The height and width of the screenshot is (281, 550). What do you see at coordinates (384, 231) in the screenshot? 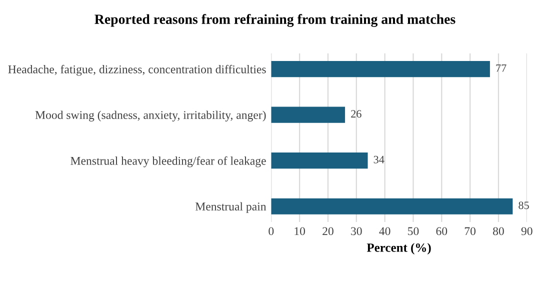
I see `x-tick-label: 40` at bounding box center [384, 231].